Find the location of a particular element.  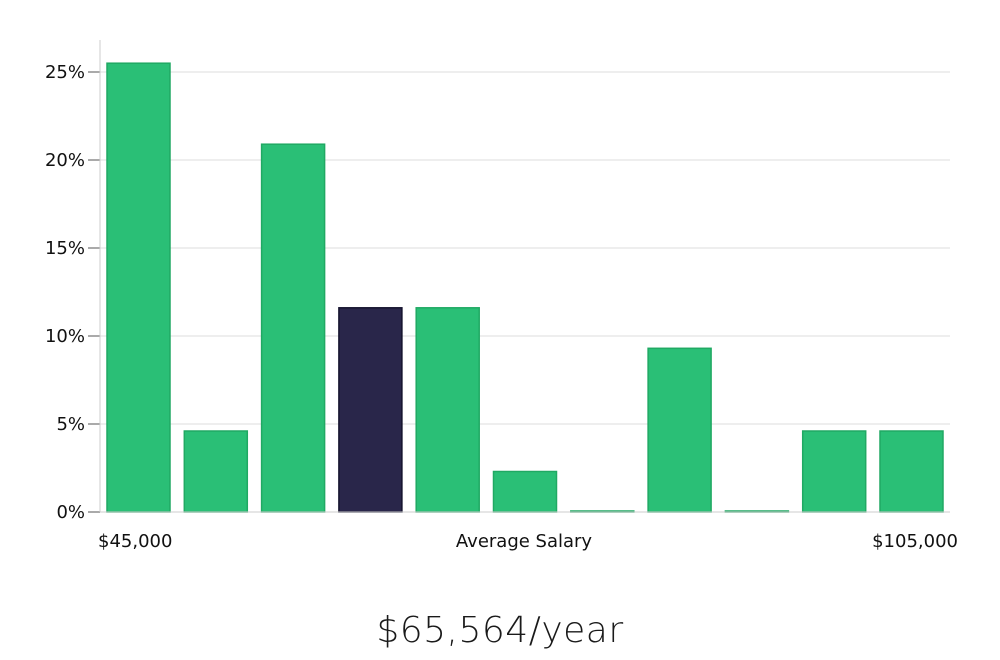

x-axis-title: Average Salary is located at coordinates (524, 541).